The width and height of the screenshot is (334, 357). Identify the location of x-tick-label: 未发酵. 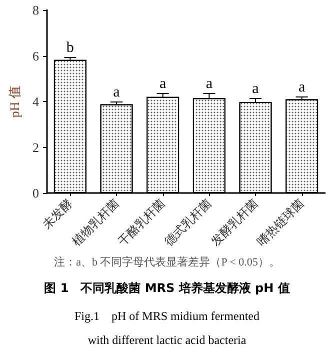
(58, 214).